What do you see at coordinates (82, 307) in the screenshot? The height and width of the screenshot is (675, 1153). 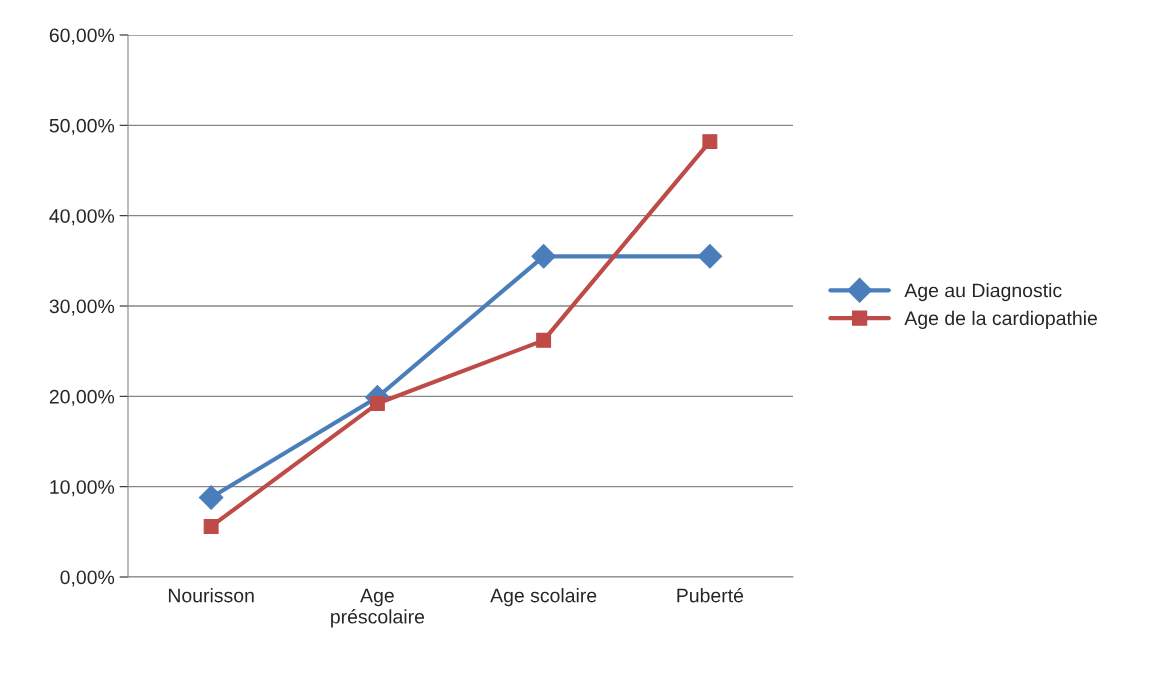 I see `y-tick-label: 30,00%` at bounding box center [82, 307].